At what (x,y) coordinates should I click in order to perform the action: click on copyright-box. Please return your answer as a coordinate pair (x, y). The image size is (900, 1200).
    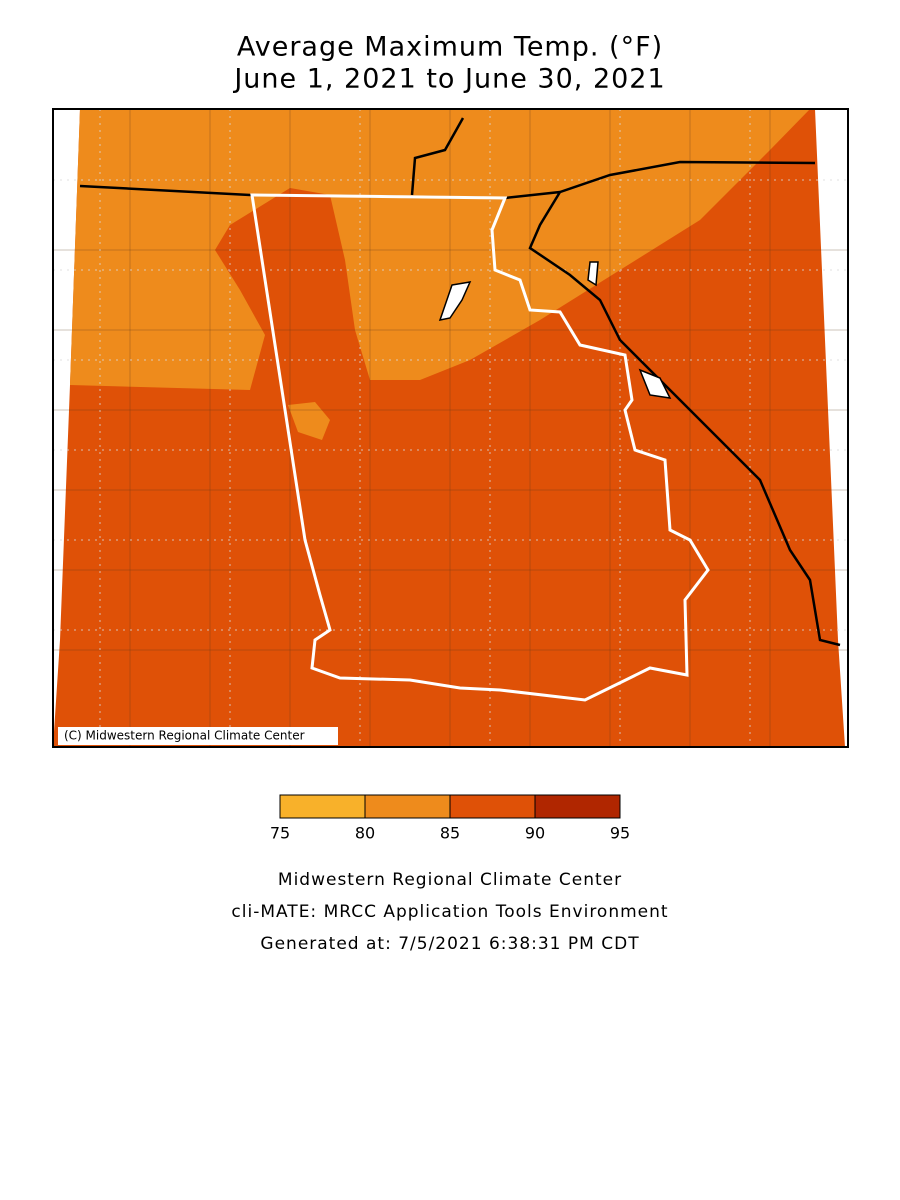
    Looking at the image, I should click on (198, 736).